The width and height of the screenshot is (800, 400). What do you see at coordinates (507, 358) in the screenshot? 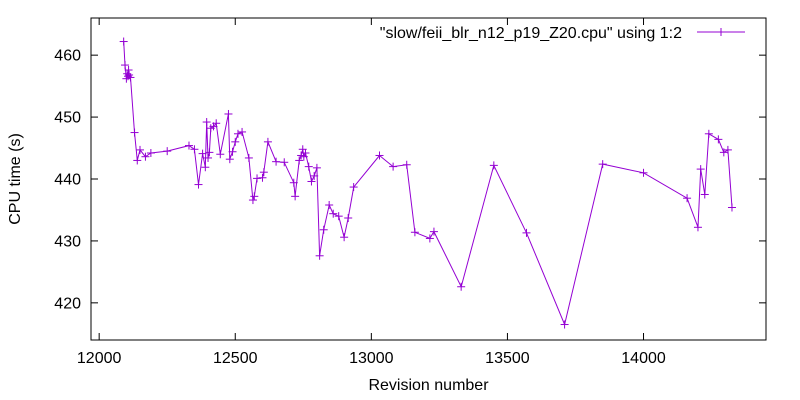
I see `x-tick-label: 13500` at bounding box center [507, 358].